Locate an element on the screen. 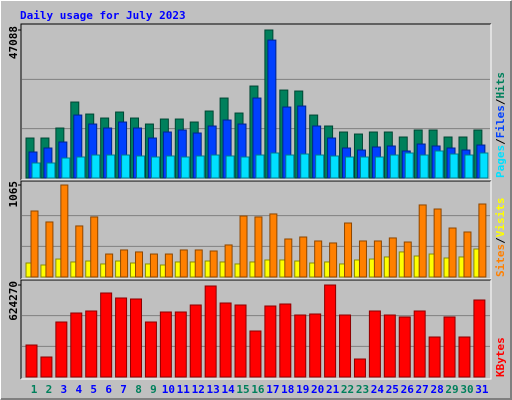 The width and height of the screenshot is (512, 400). x-tick-label: 20 is located at coordinates (317, 389).